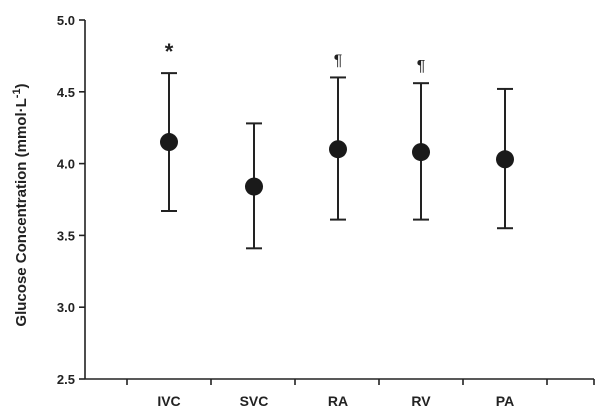 This screenshot has height=417, width=600. I want to click on y-axis-label: Glucose Concentration (mmol·L-1), so click(20, 204).